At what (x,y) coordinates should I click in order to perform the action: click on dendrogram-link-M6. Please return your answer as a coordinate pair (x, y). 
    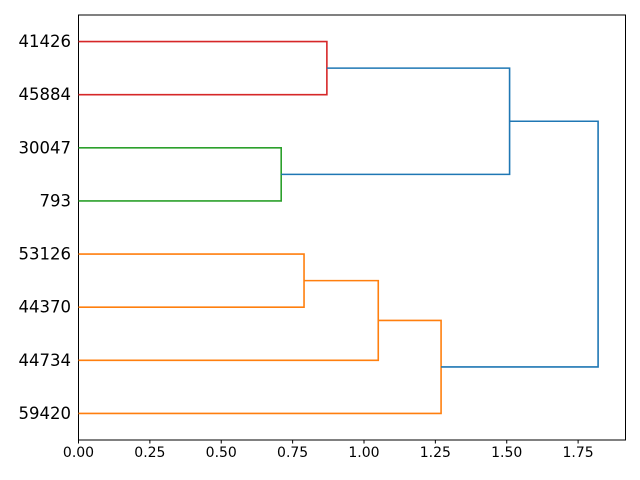
    Looking at the image, I should click on (520, 244).